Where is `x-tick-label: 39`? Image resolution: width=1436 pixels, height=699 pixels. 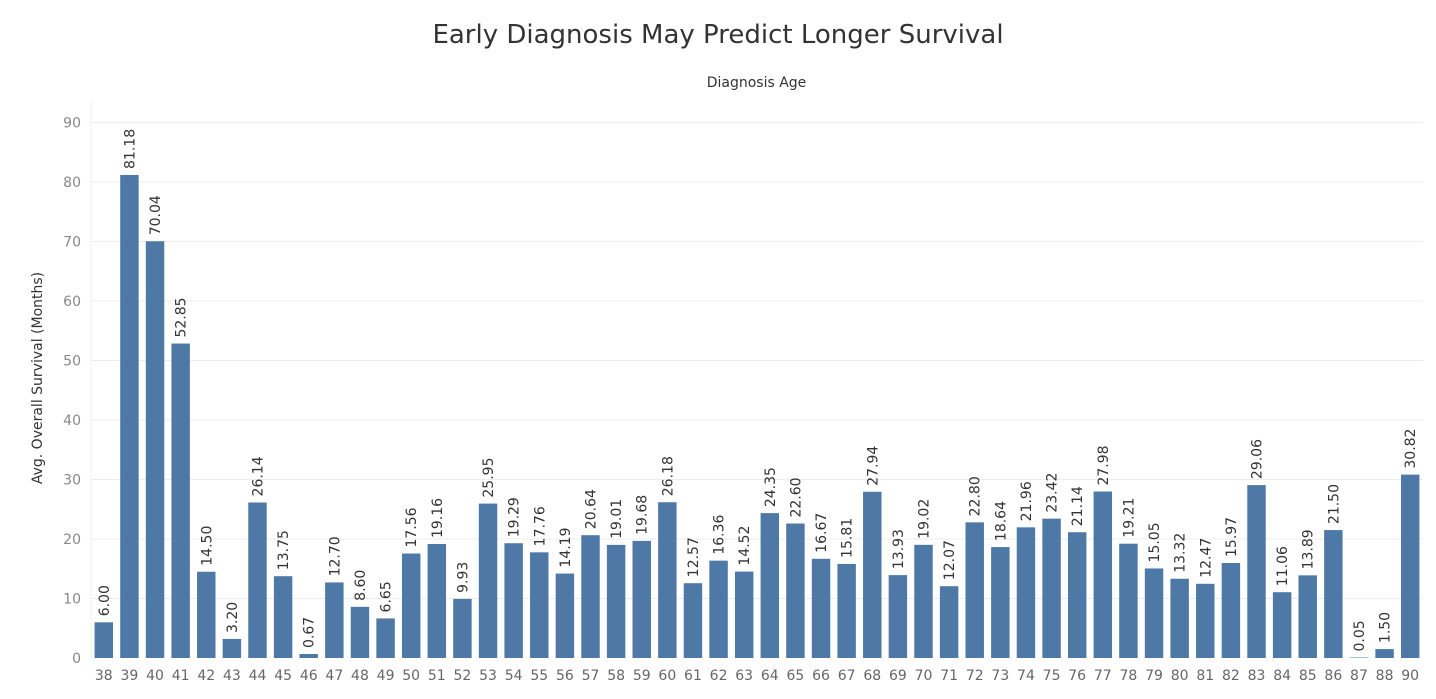 x-tick-label: 39 is located at coordinates (130, 676).